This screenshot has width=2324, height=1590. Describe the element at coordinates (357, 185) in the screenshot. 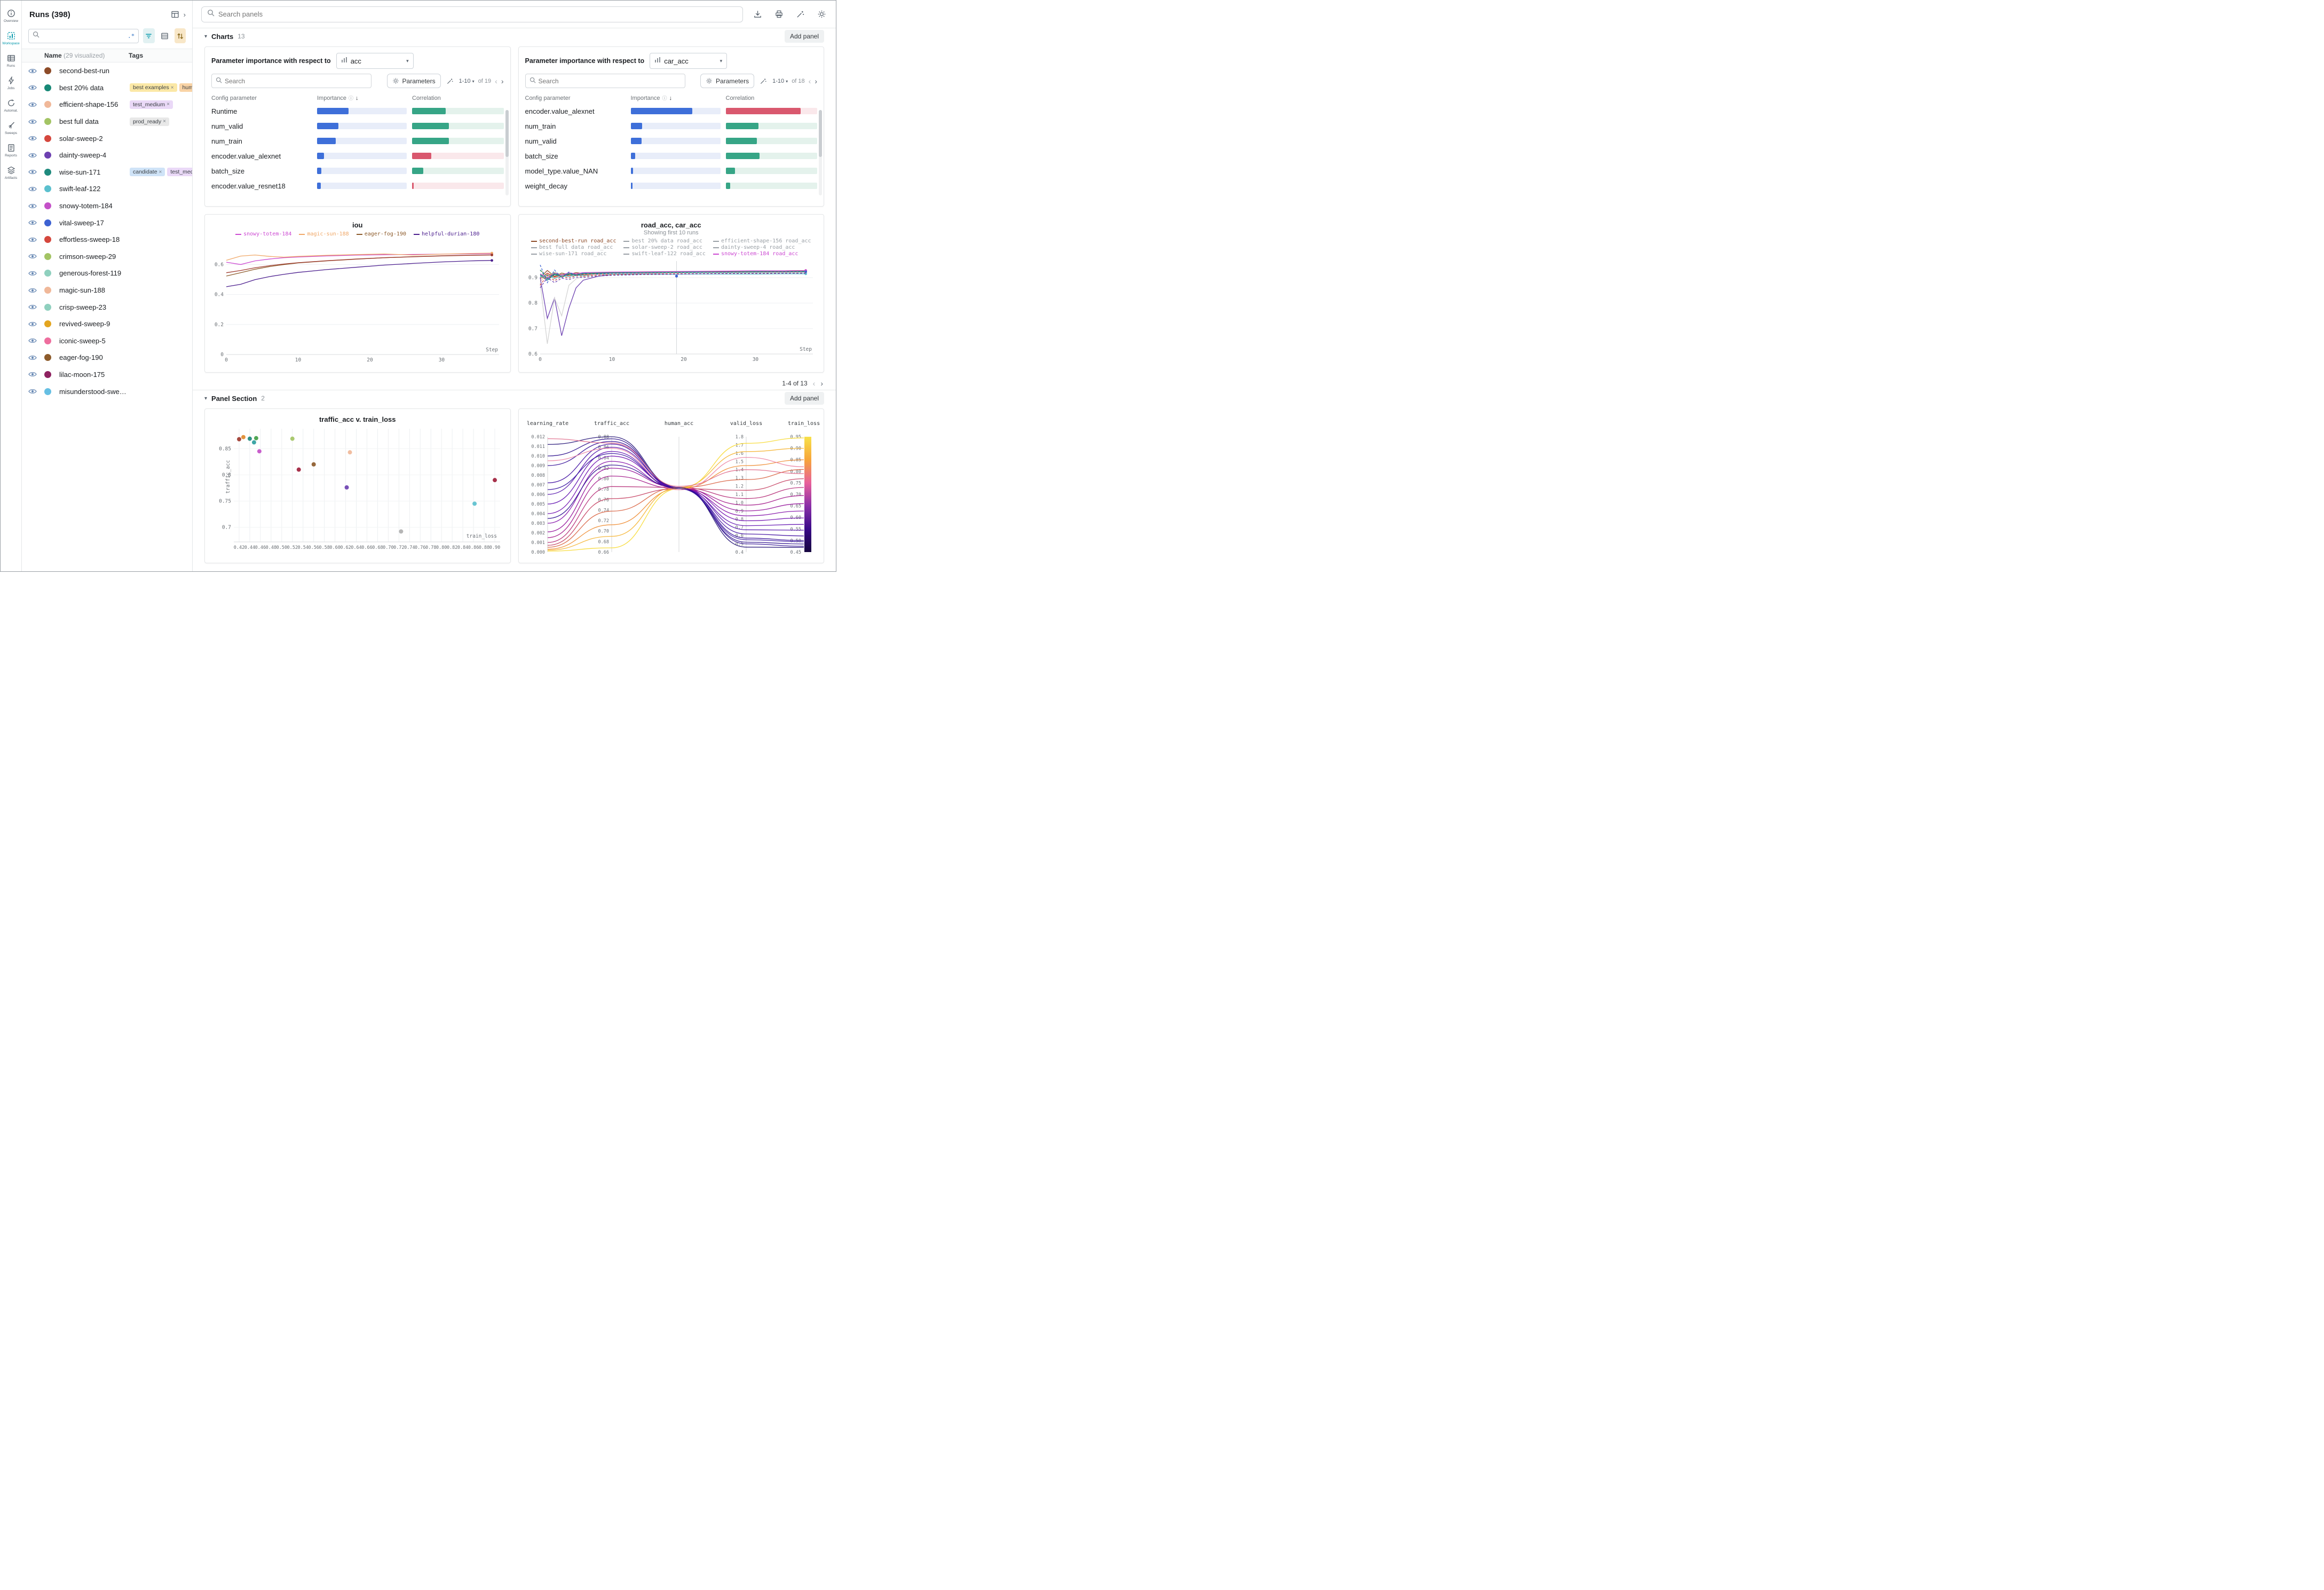

I see `param-row: encoder.value_resnet18` at that location.